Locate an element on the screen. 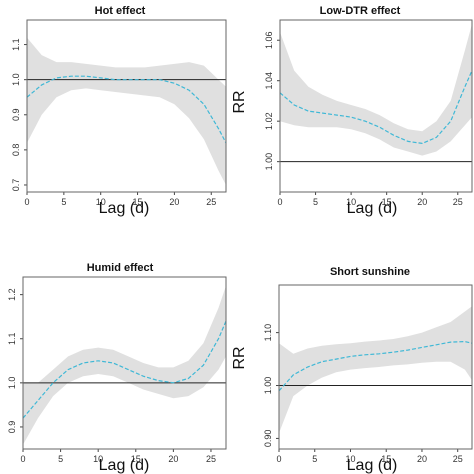 This screenshot has width=474, height=474. panel-title: Short sunshine is located at coordinates (370, 272).